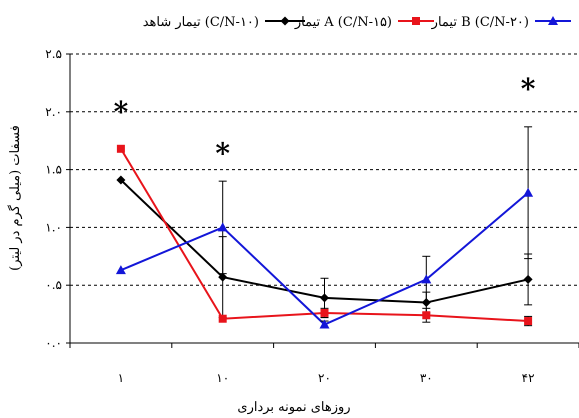  I want to click on legend-label-control: تیمار شاهد (C/N-۱۰), so click(201, 22).